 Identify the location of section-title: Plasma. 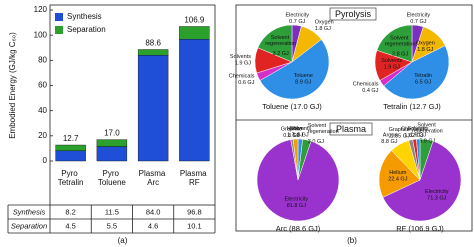
(351, 129).